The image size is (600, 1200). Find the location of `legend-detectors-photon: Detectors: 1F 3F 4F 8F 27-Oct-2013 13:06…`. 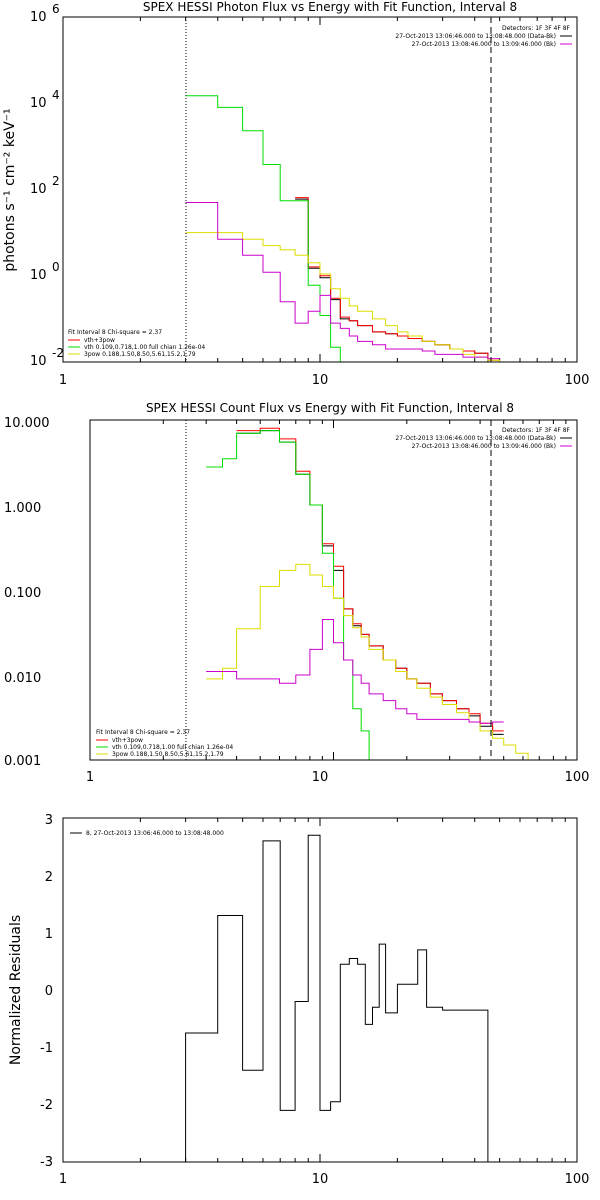

legend-detectors-photon: Detectors: 1F 3F 4F 8F 27-Oct-2013 13:06… is located at coordinates (483, 36).